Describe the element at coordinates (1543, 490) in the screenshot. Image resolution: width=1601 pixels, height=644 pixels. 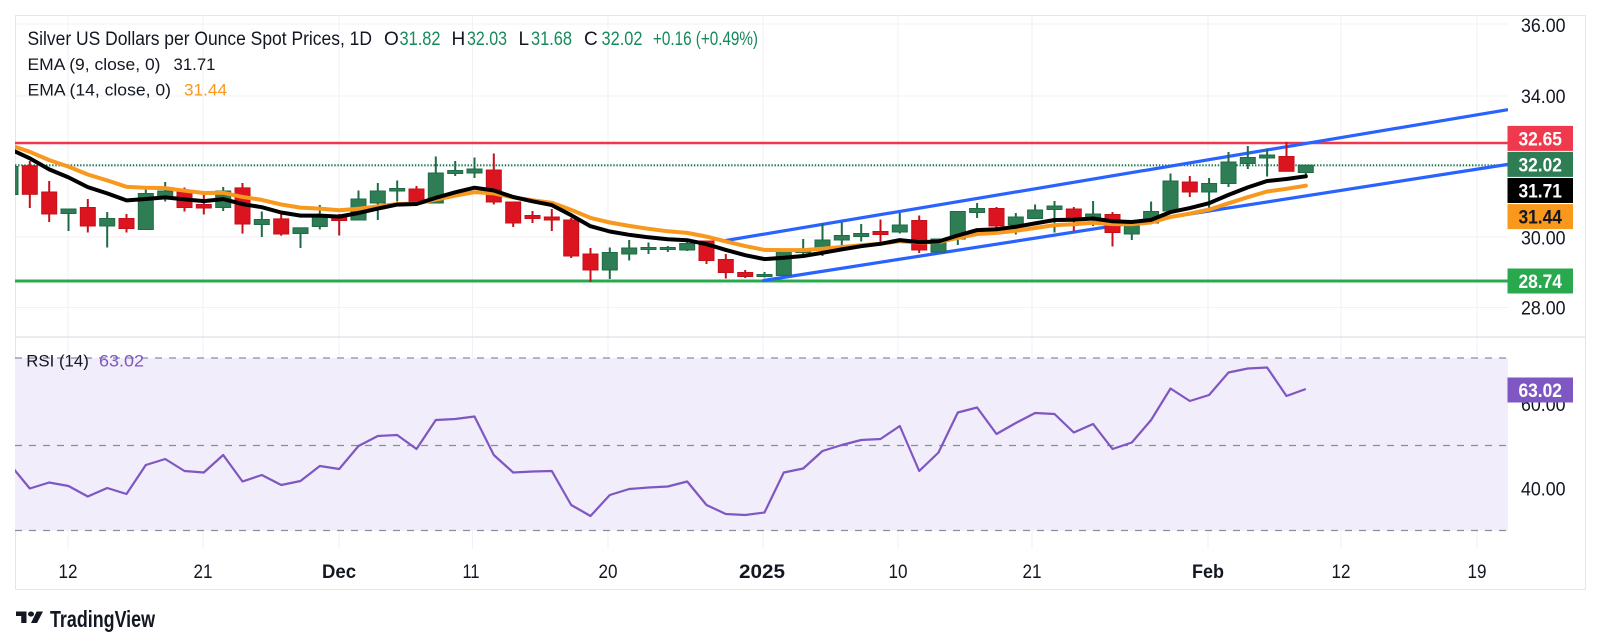
I see `svg-text: 40.00` at that location.